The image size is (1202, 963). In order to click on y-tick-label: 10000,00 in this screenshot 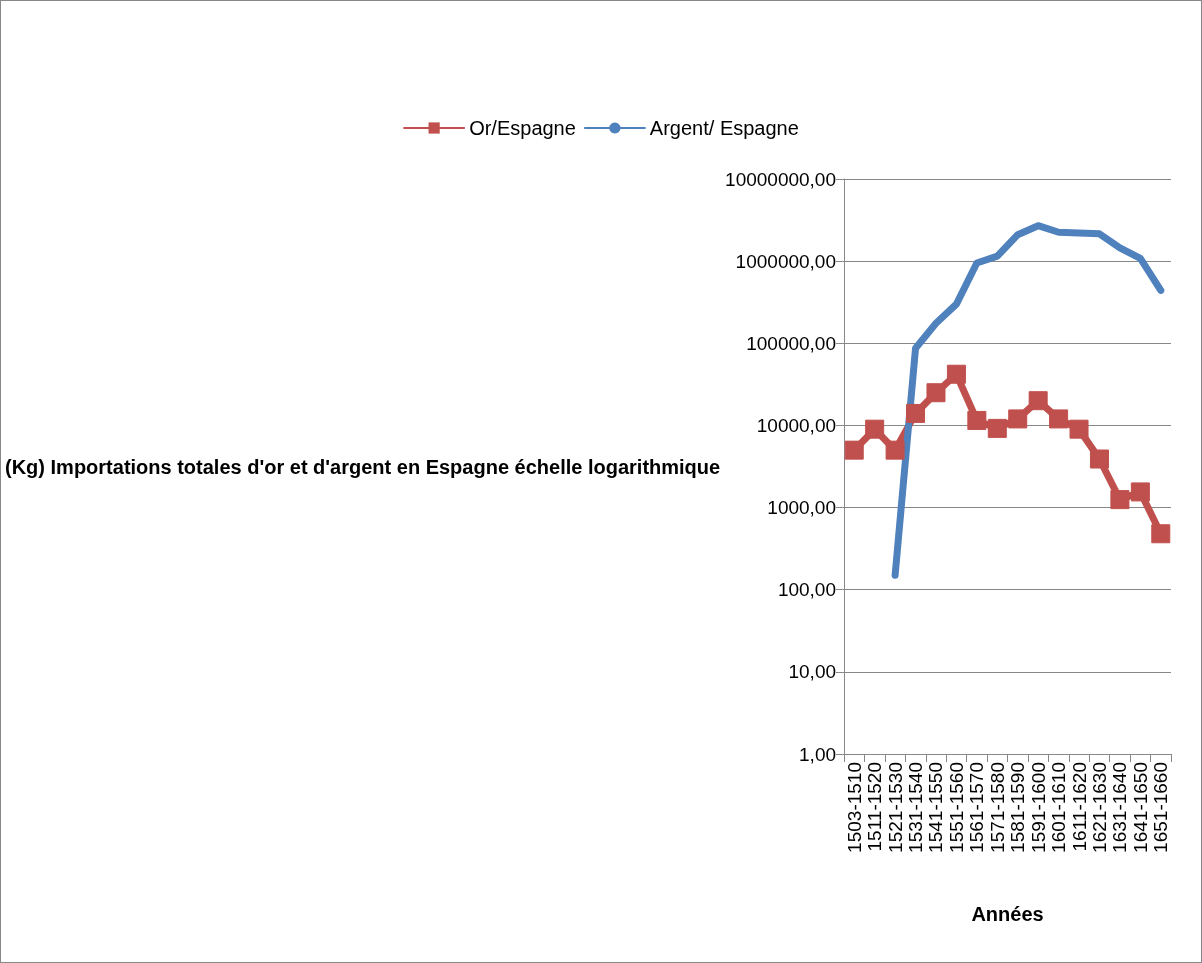, I will do `click(796, 425)`.